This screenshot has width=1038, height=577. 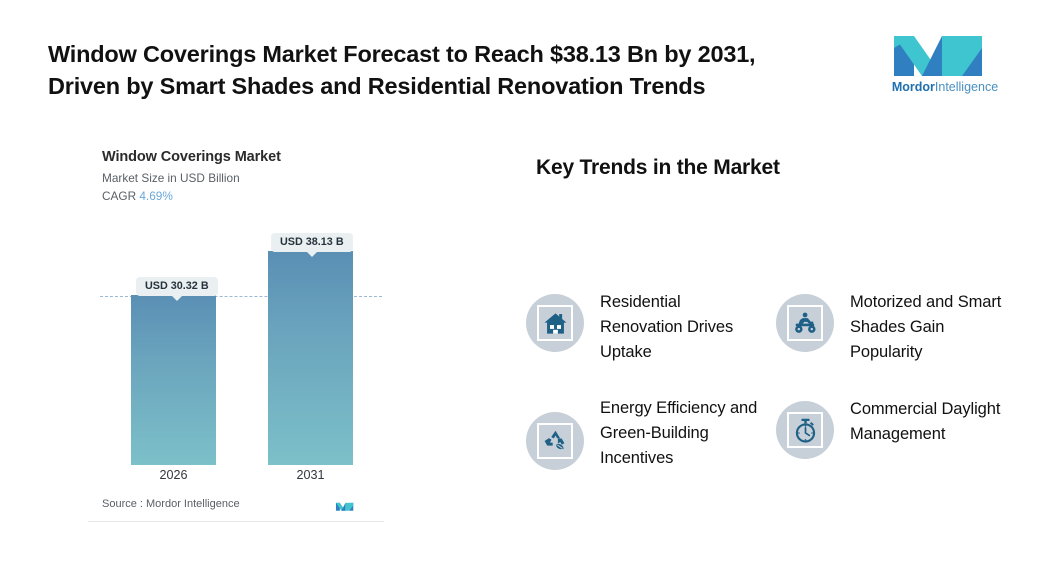 What do you see at coordinates (658, 167) in the screenshot?
I see `trends-panel-title: Key Trends in the Market` at bounding box center [658, 167].